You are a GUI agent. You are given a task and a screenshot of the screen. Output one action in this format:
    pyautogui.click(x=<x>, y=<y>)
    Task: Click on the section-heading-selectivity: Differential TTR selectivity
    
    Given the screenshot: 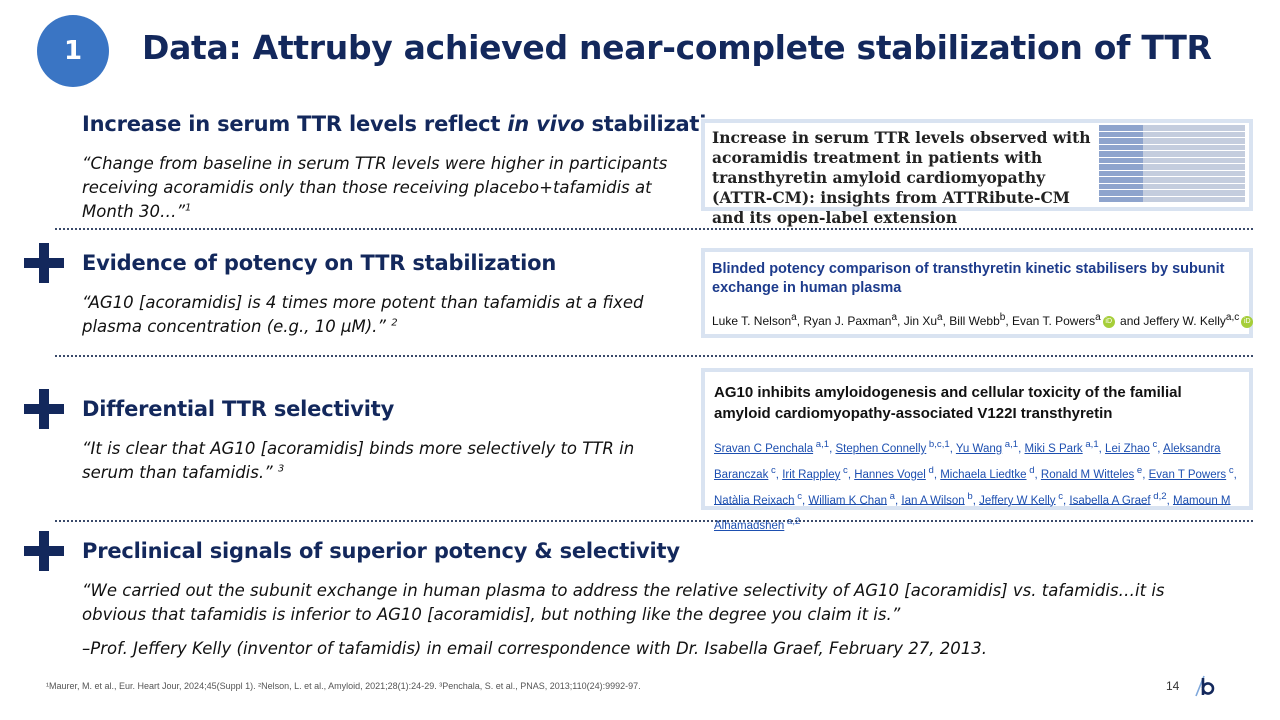 What is the action you would take?
    pyautogui.click(x=238, y=409)
    